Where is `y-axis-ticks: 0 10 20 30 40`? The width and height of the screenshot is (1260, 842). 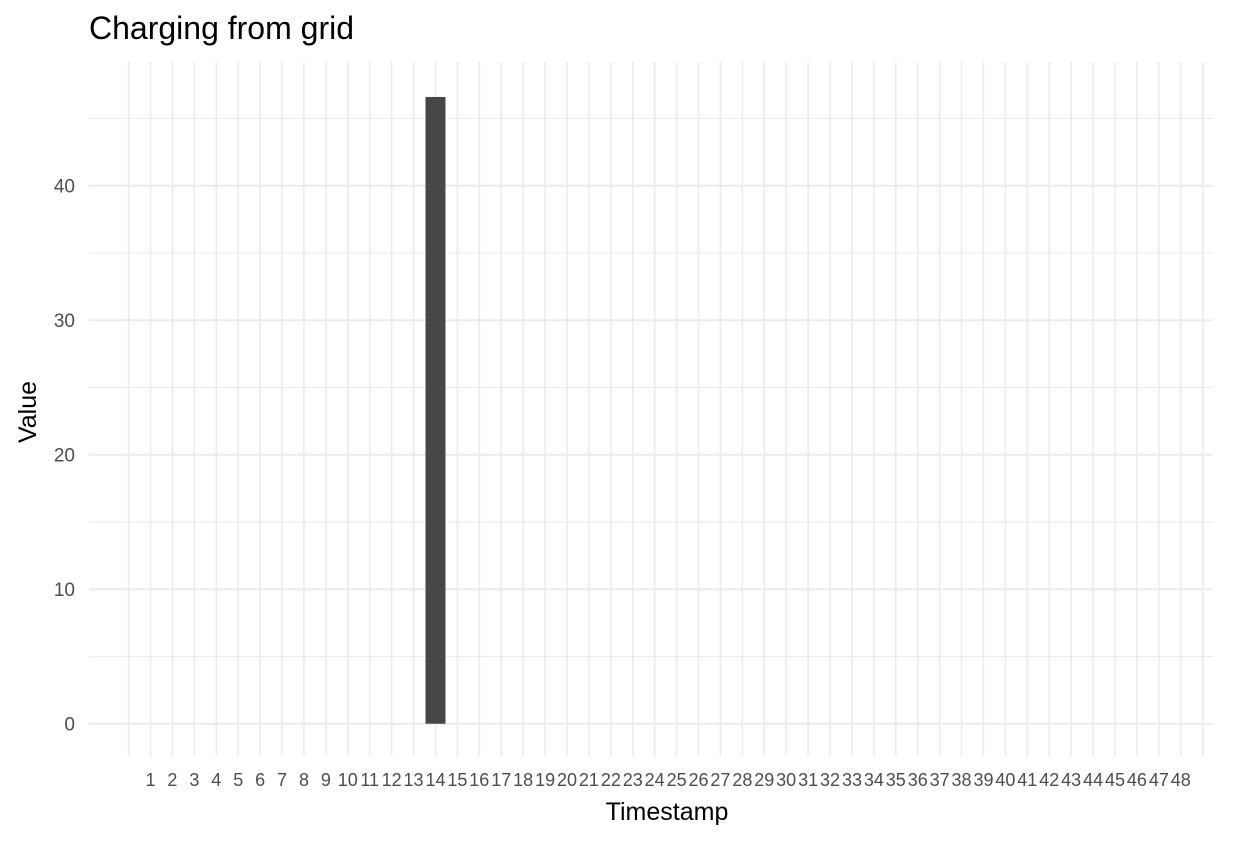 y-axis-ticks: 0 10 20 30 40 is located at coordinates (64, 456).